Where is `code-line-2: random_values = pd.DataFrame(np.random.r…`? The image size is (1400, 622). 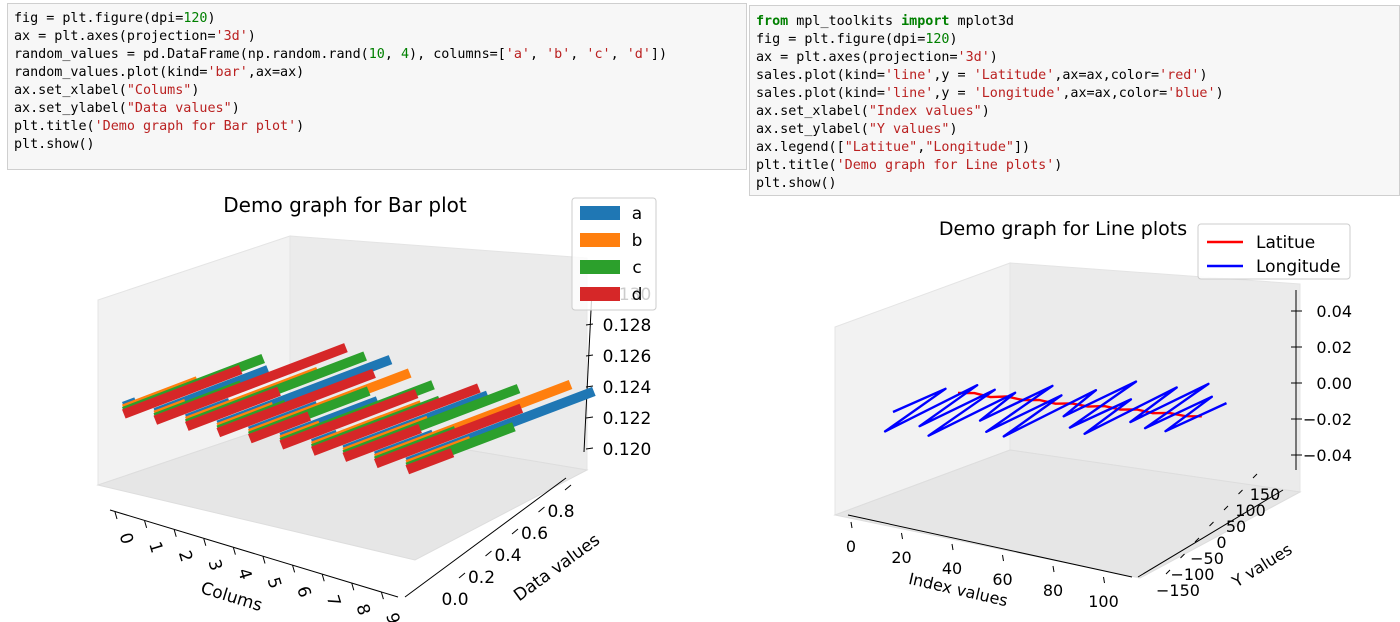 code-line-2: random_values = pd.DataFrame(np.random.r… is located at coordinates (340, 54).